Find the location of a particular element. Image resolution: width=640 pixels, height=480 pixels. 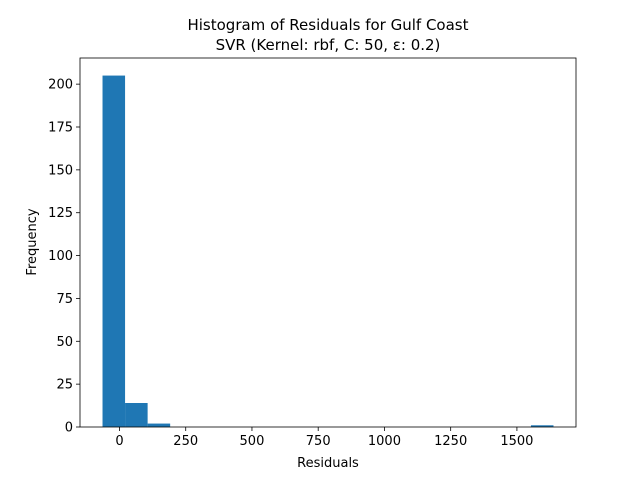

x-tick-label: 1250 is located at coordinates (450, 441).